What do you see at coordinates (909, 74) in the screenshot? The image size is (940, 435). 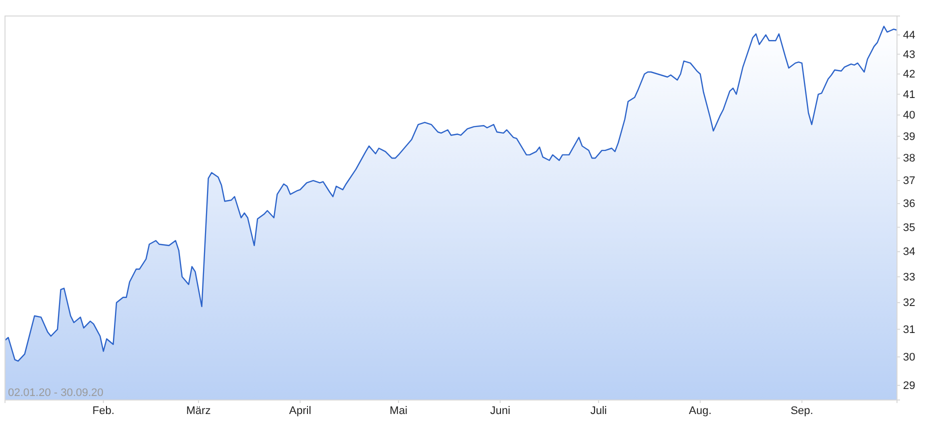 I see `y-tick-label: 42` at bounding box center [909, 74].